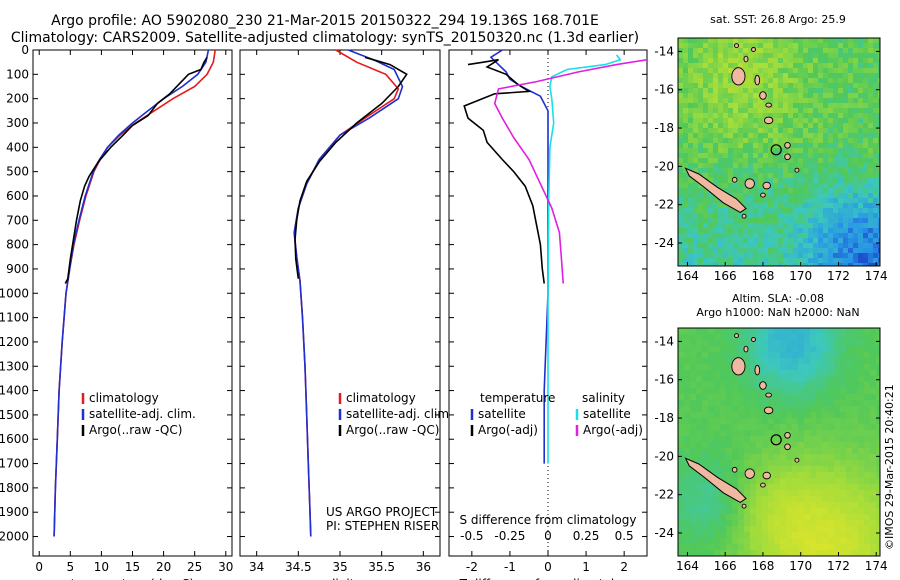  I want to click on series-line, so click(584, 259).